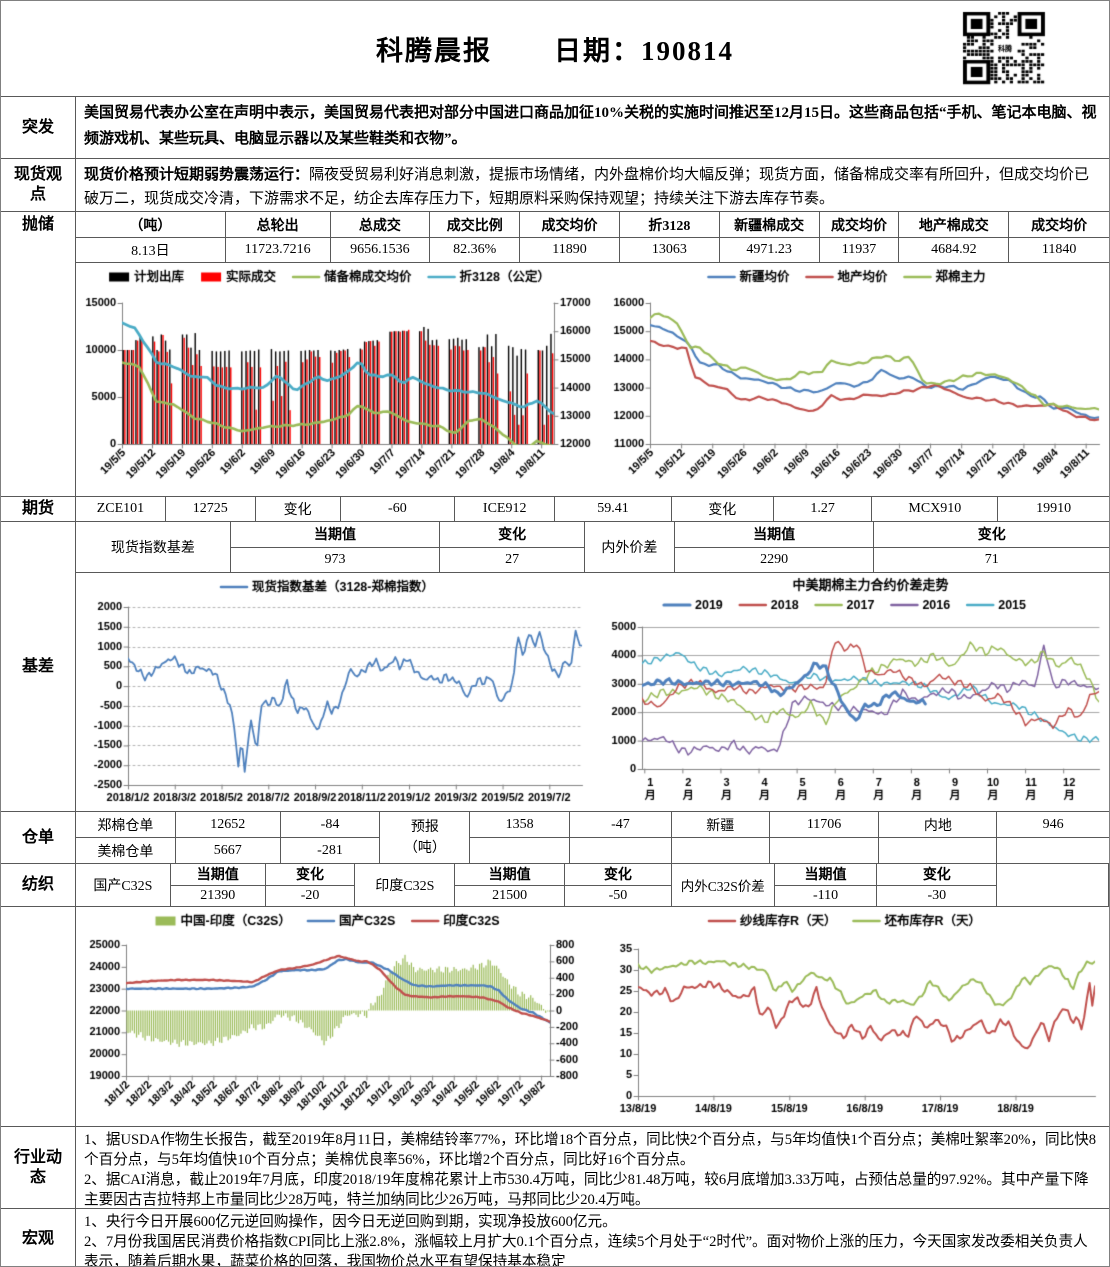 The image size is (1110, 1267). I want to click on reserve-value: 4684.92, so click(954, 250).